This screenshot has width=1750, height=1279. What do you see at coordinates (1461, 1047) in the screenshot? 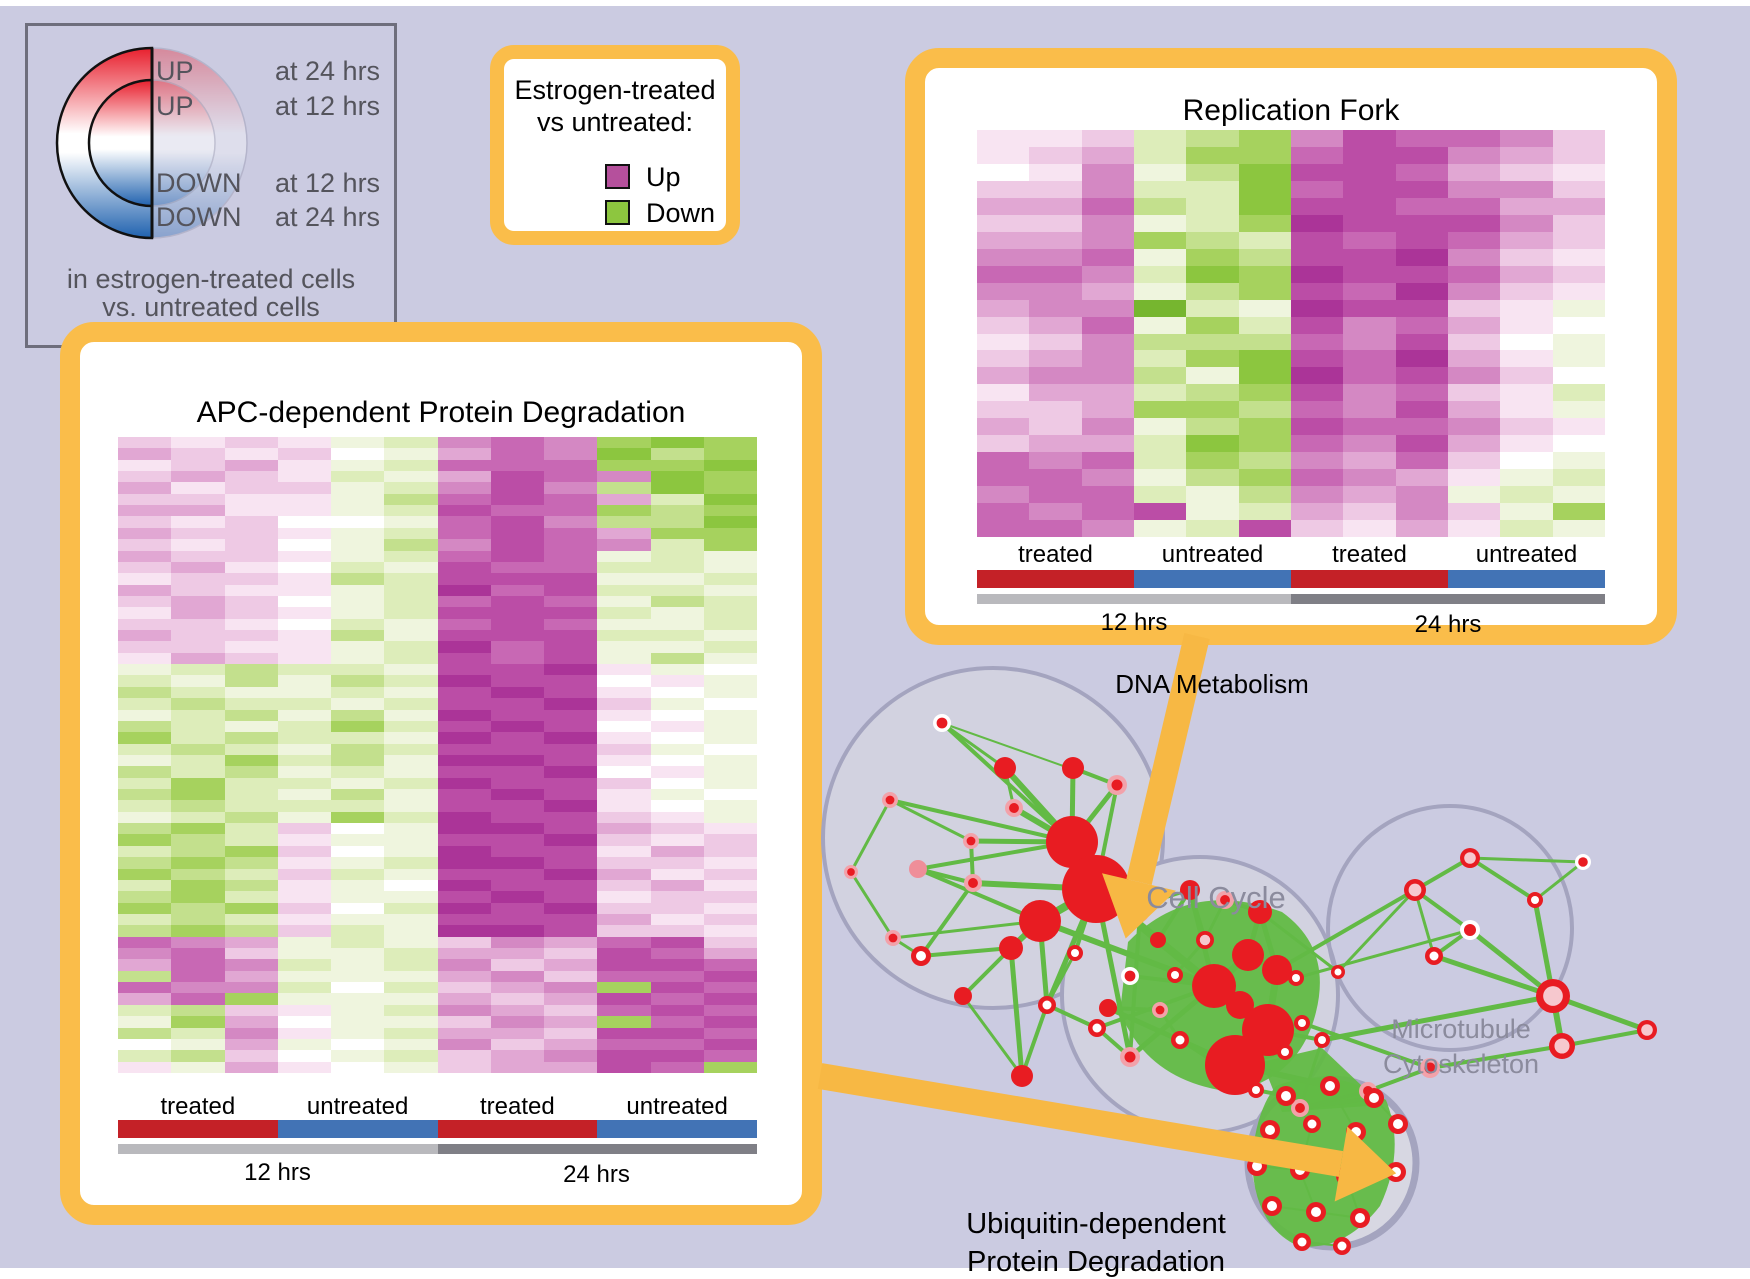
I see `cluster-label-microtubule: Microtubule Cytoskeleton` at bounding box center [1461, 1047].